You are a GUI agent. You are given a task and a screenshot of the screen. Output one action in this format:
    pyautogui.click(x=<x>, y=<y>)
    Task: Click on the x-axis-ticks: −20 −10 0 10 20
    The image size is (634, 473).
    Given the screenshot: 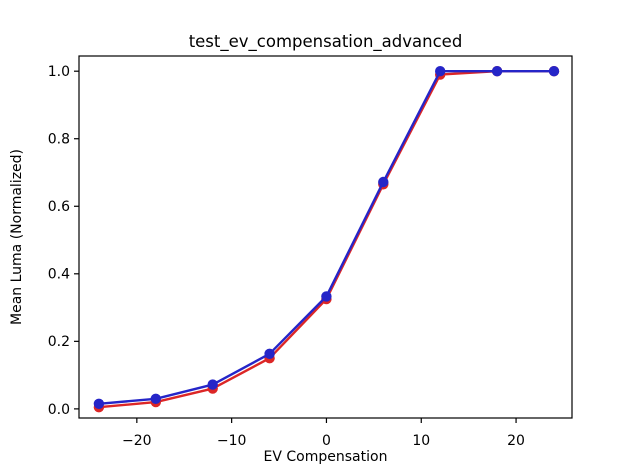 What is the action you would take?
    pyautogui.click(x=323, y=433)
    